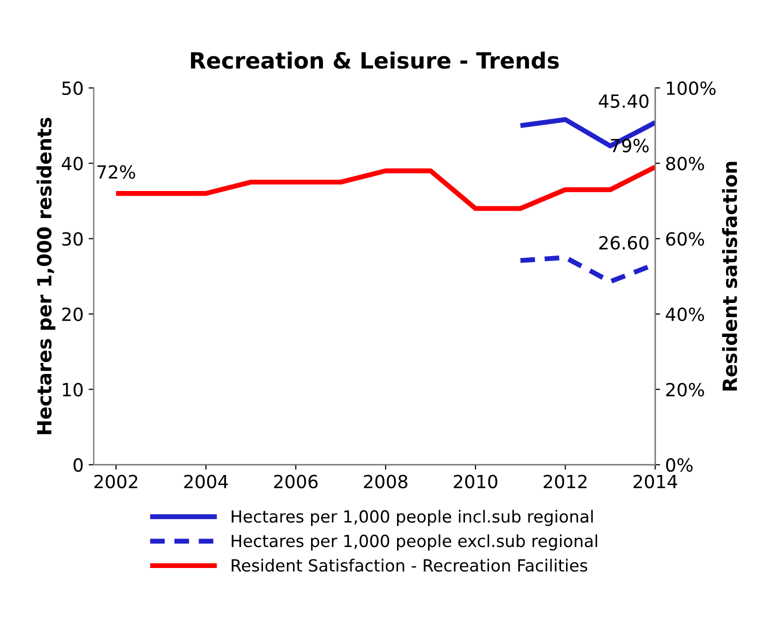  I want to click on legend-label: Resident Satisfaction - Recreation Facilities, so click(410, 565).